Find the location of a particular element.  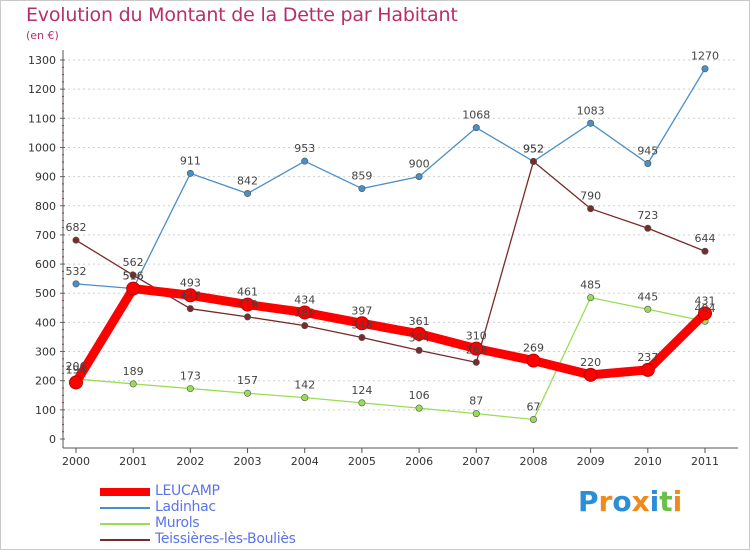

data-label: 142 is located at coordinates (304, 385).